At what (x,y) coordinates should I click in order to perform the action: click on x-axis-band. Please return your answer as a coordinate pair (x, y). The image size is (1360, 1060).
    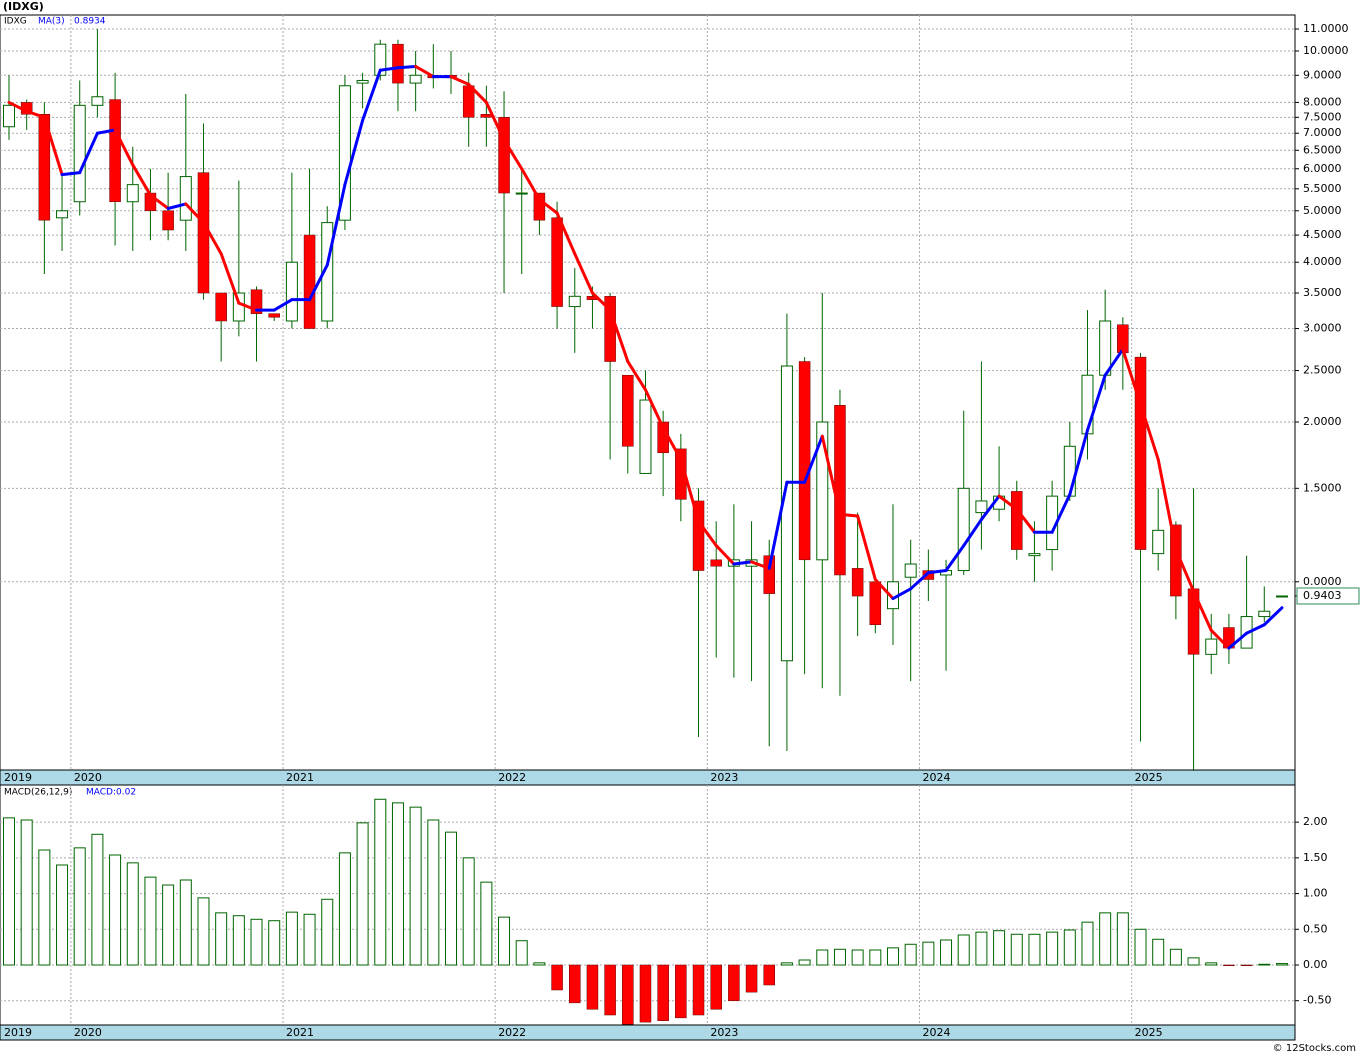
    Looking at the image, I should click on (648, 1032).